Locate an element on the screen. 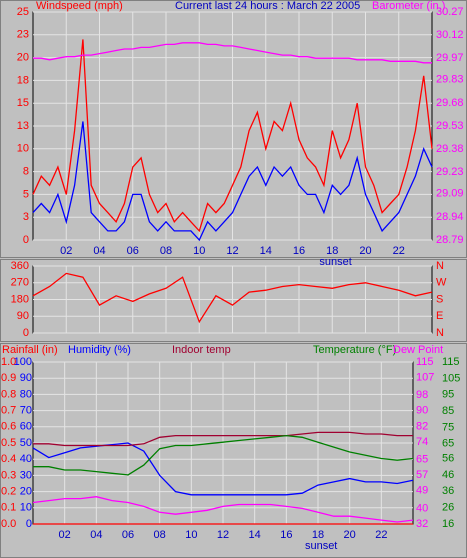 The width and height of the screenshot is (467, 558). y-tick-label: 29.38 is located at coordinates (450, 149).